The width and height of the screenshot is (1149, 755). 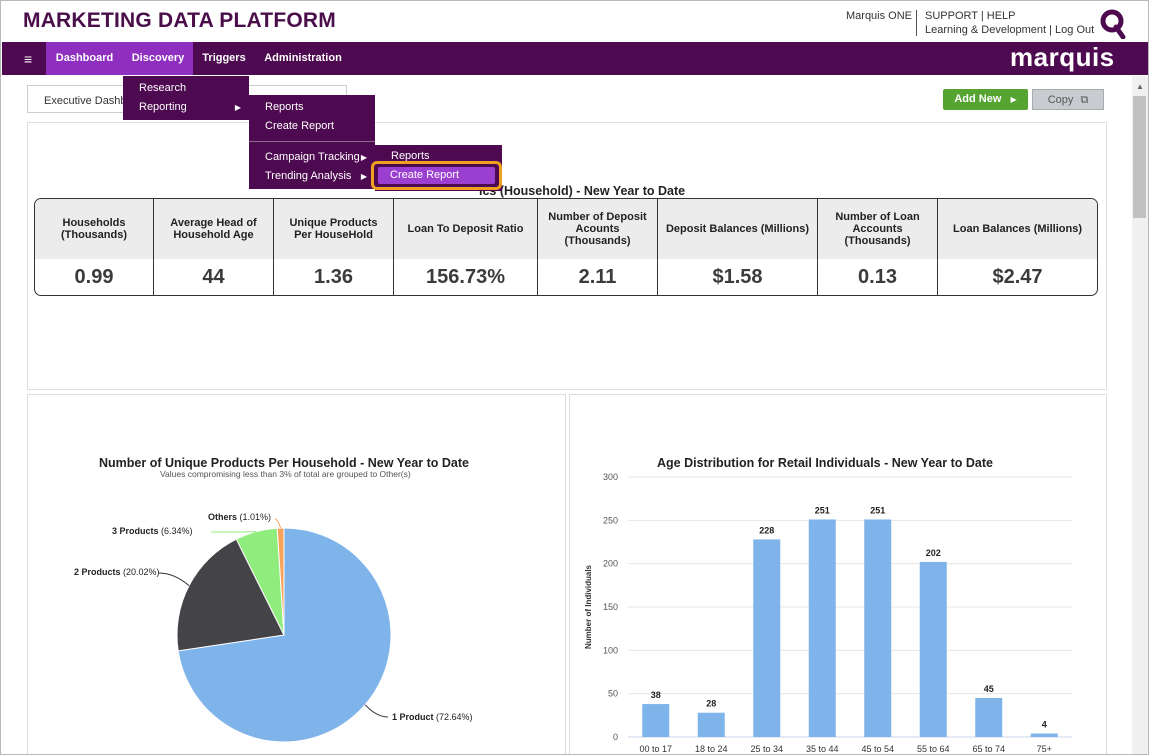 I want to click on copy-label: Copy, so click(x=1060, y=100).